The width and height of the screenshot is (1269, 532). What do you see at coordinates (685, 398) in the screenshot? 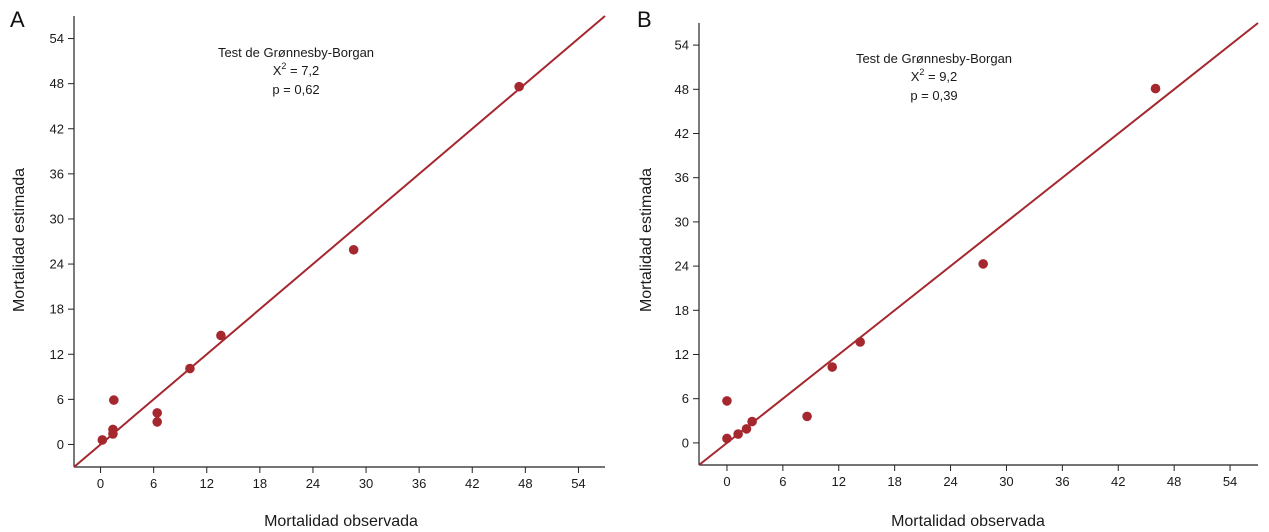
I see `panel-b-y-tick-label: 6` at bounding box center [685, 398].